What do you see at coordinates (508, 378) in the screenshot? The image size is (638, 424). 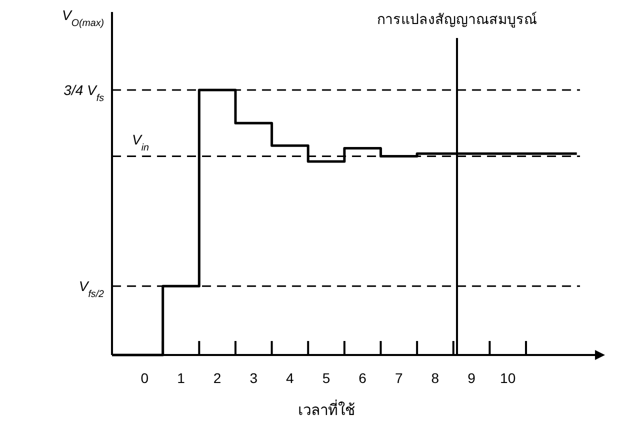 I see `x-tick-label: 10` at bounding box center [508, 378].